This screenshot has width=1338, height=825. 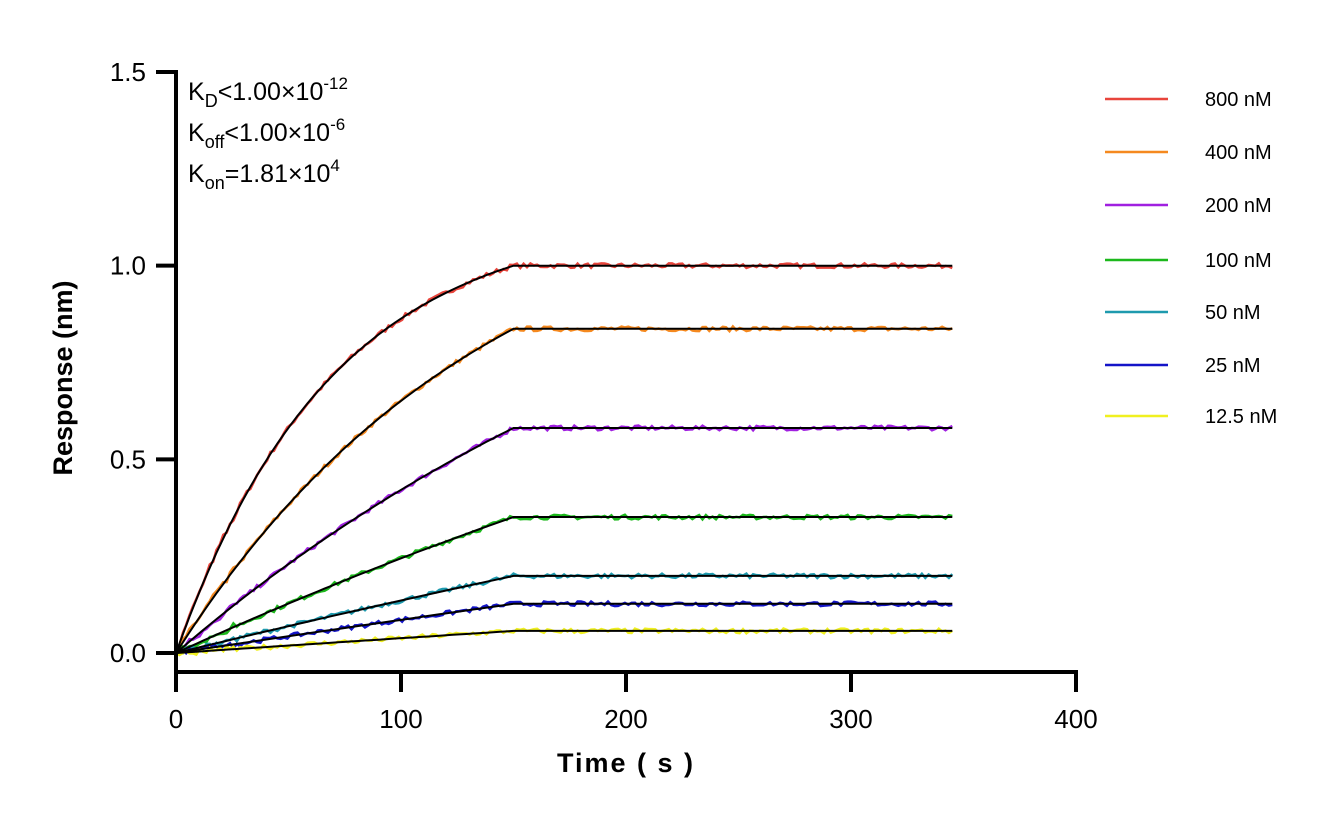 I want to click on x-tick-label: 100, so click(x=400, y=719).